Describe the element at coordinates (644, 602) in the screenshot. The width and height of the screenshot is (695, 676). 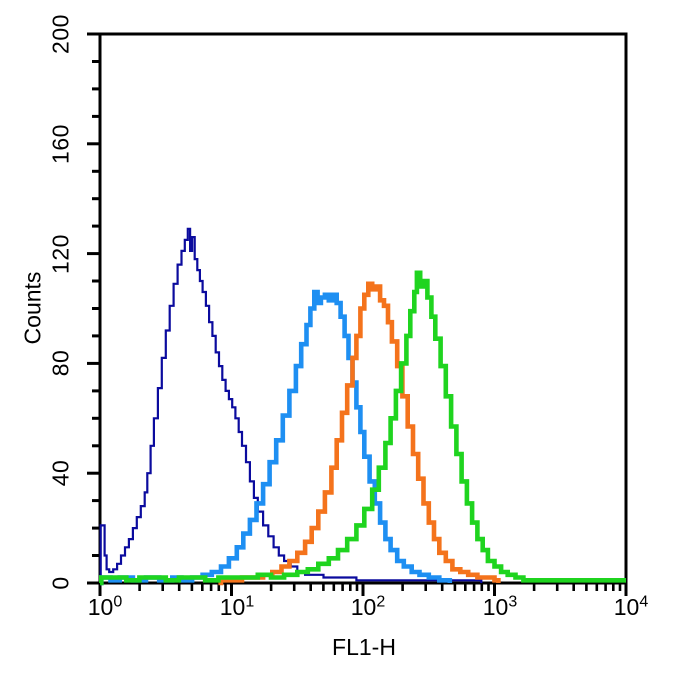
I see `x-tick-exponent: 4` at that location.